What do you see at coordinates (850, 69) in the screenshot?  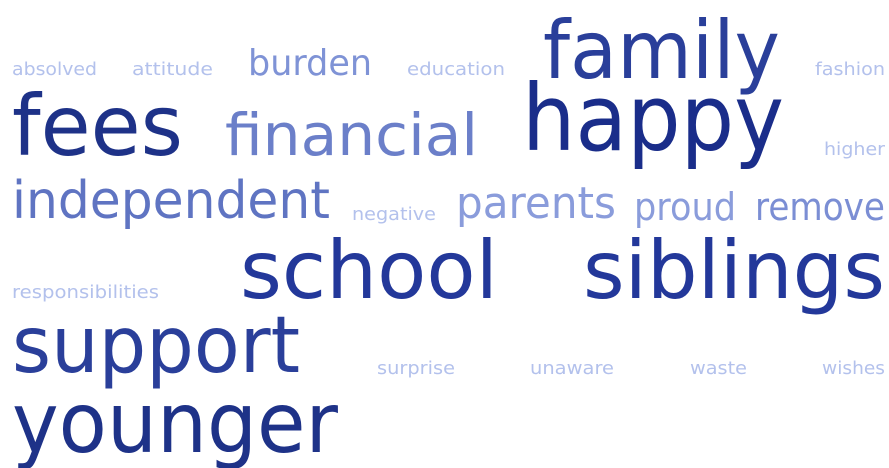 I see `word: fashion` at bounding box center [850, 69].